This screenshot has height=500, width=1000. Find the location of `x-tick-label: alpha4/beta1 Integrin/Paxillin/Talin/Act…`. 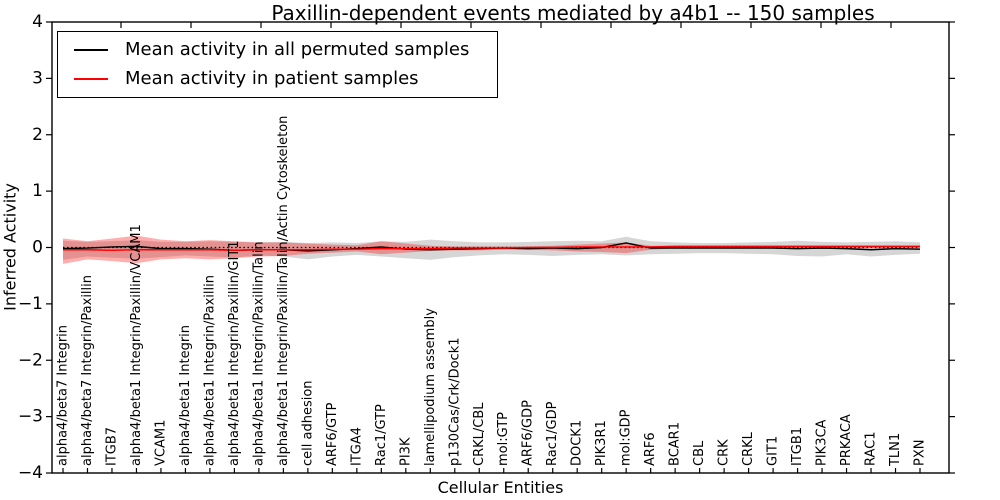

x-tick-label: alpha4/beta1 Integrin/Paxillin/Talin/Act… is located at coordinates (283, 291).